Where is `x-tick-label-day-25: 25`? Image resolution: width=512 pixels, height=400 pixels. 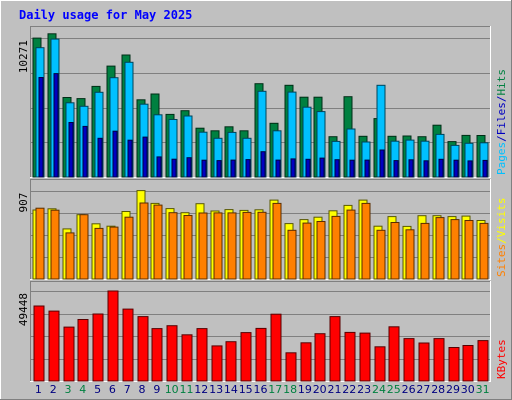 x-tick-label-day-25: 25 is located at coordinates (394, 389).